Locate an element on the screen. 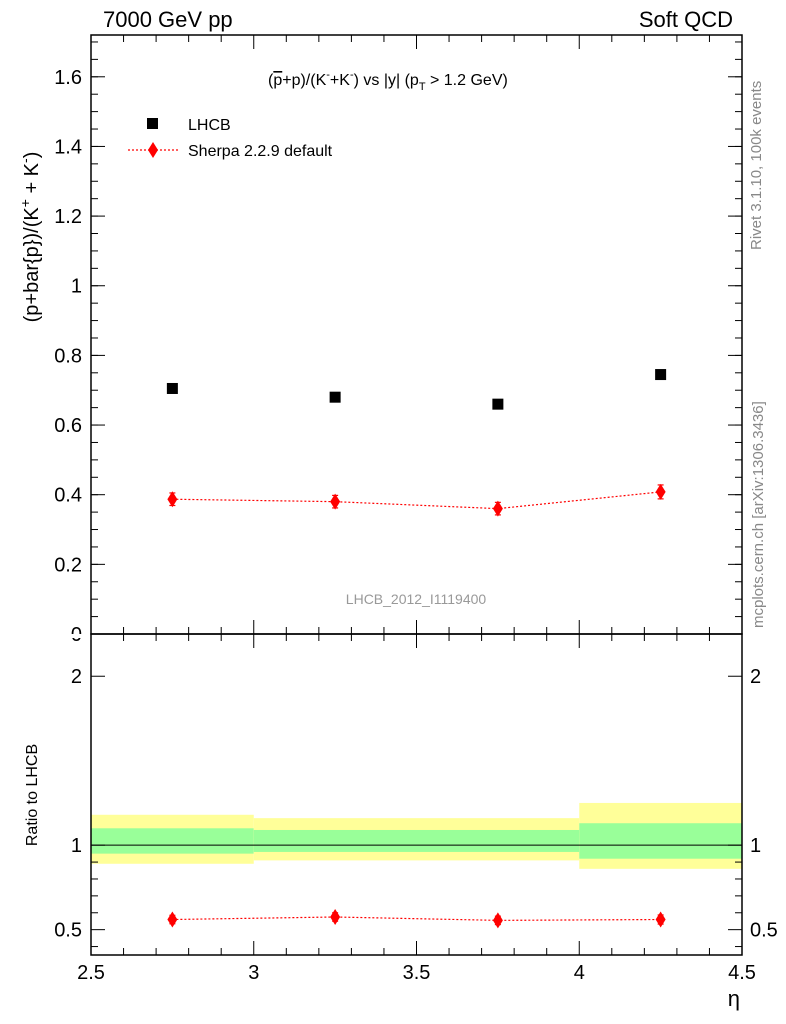 This screenshot has height=1024, width=786. header-right: Soft QCD is located at coordinates (685, 19).